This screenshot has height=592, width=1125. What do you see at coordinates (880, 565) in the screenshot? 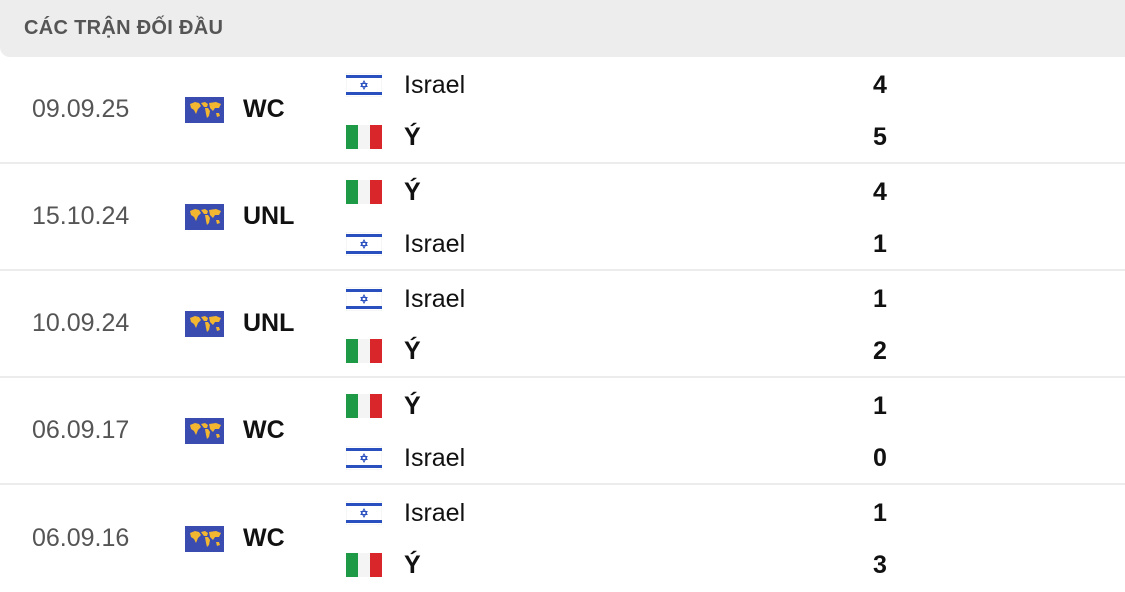
I see `team-score: 3` at bounding box center [880, 565].